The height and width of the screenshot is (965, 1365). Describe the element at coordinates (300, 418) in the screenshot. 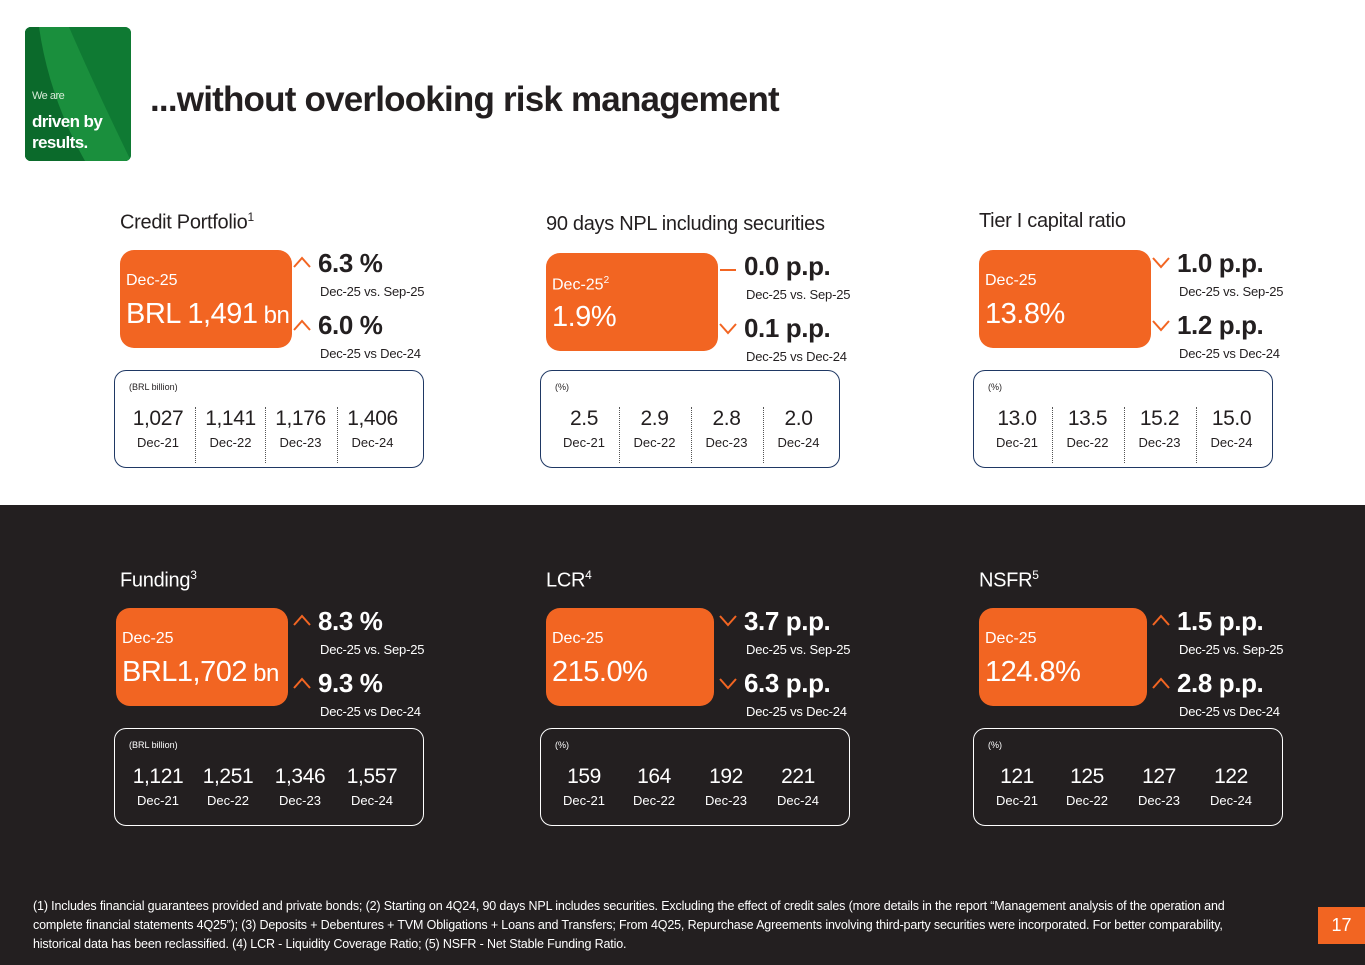

I see `history-value: 1,176` at that location.